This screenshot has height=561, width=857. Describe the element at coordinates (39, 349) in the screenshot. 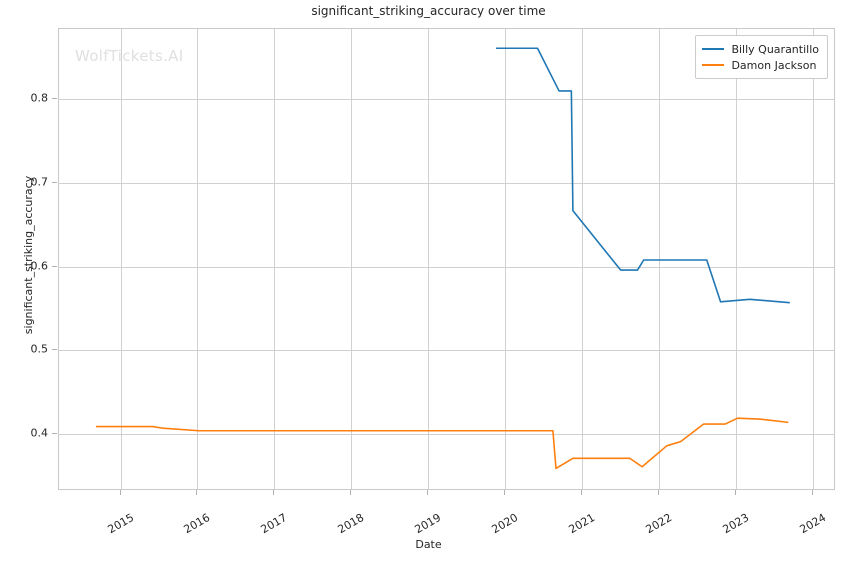

I see `y-tick-label: 0.5` at that location.